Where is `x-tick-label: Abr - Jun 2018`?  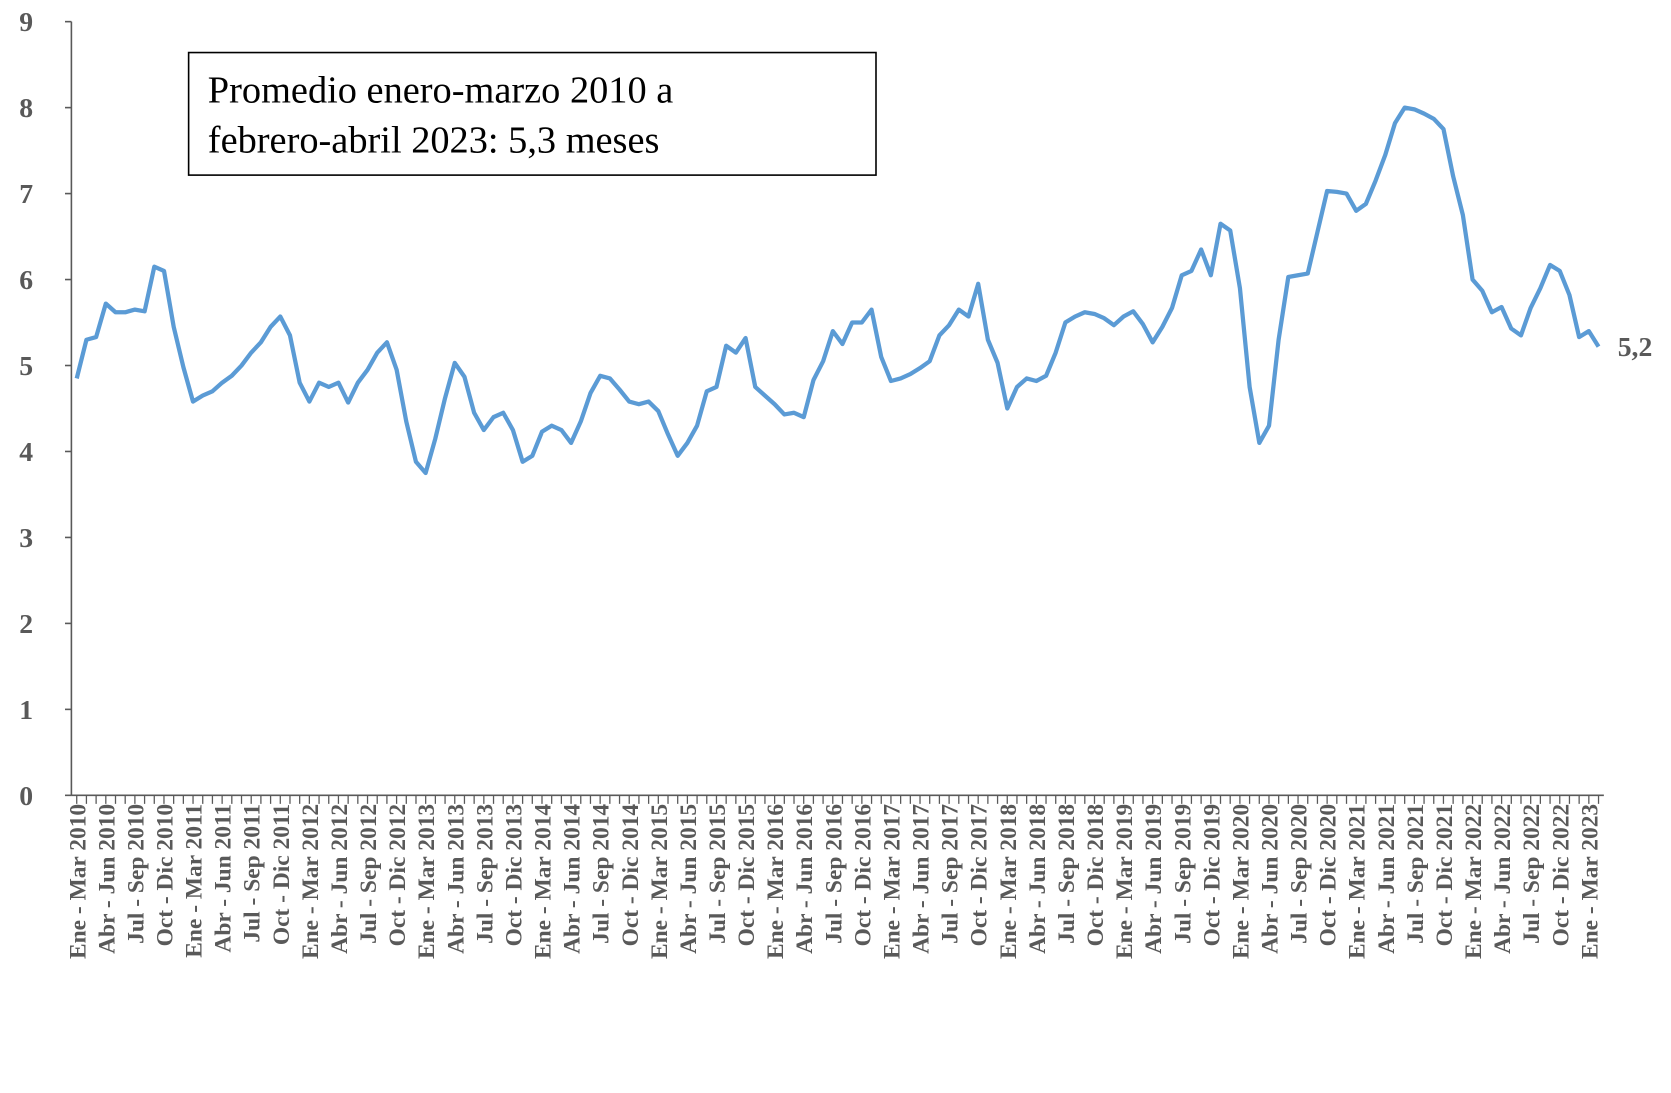
x-tick-label: Abr - Jun 2018 is located at coordinates (1038, 879).